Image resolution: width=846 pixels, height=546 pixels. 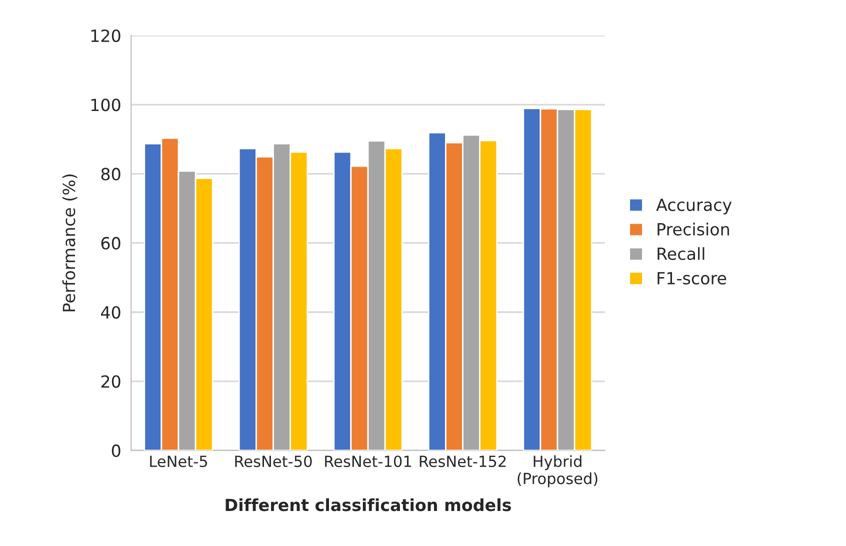 What do you see at coordinates (368, 505) in the screenshot?
I see `x-axis-title: Different classification models` at bounding box center [368, 505].